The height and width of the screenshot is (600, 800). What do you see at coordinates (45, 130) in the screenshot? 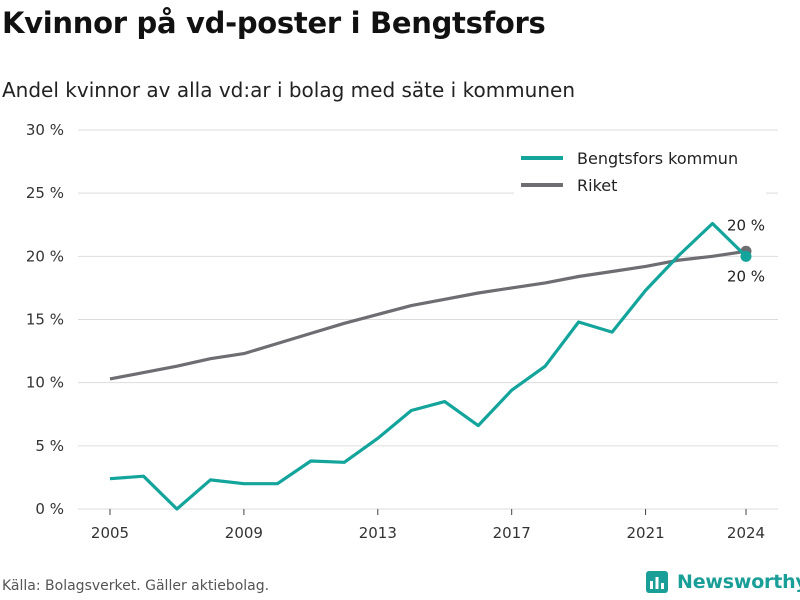
I see `y-tick-label: 30 %` at bounding box center [45, 130].